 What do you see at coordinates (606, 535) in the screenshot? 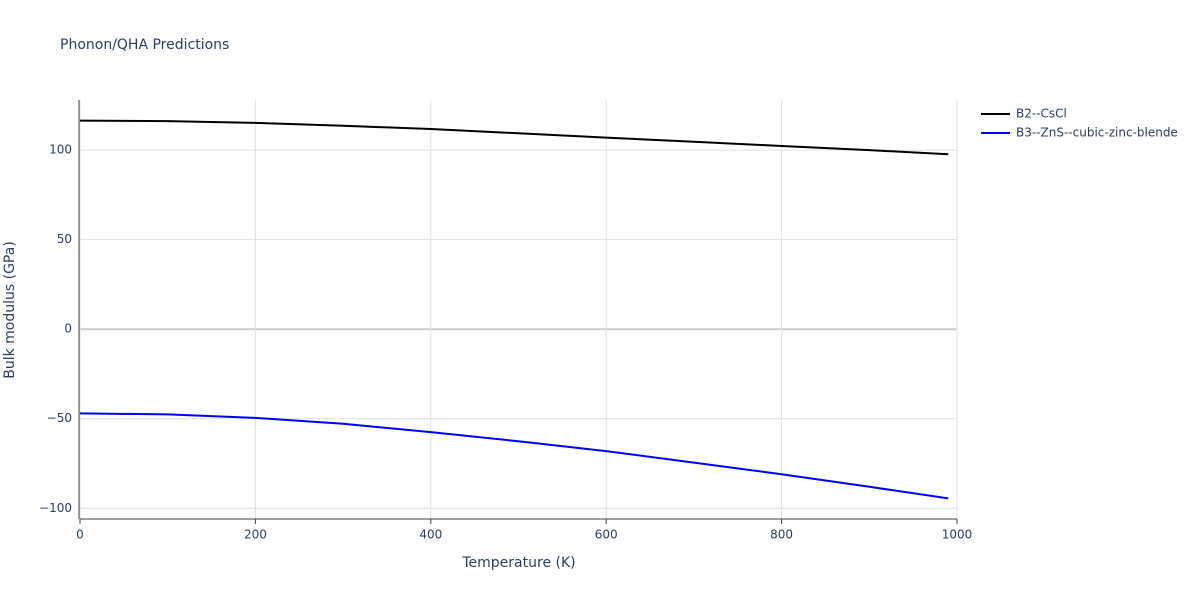
I see `x-tick-label: 600` at bounding box center [606, 535].